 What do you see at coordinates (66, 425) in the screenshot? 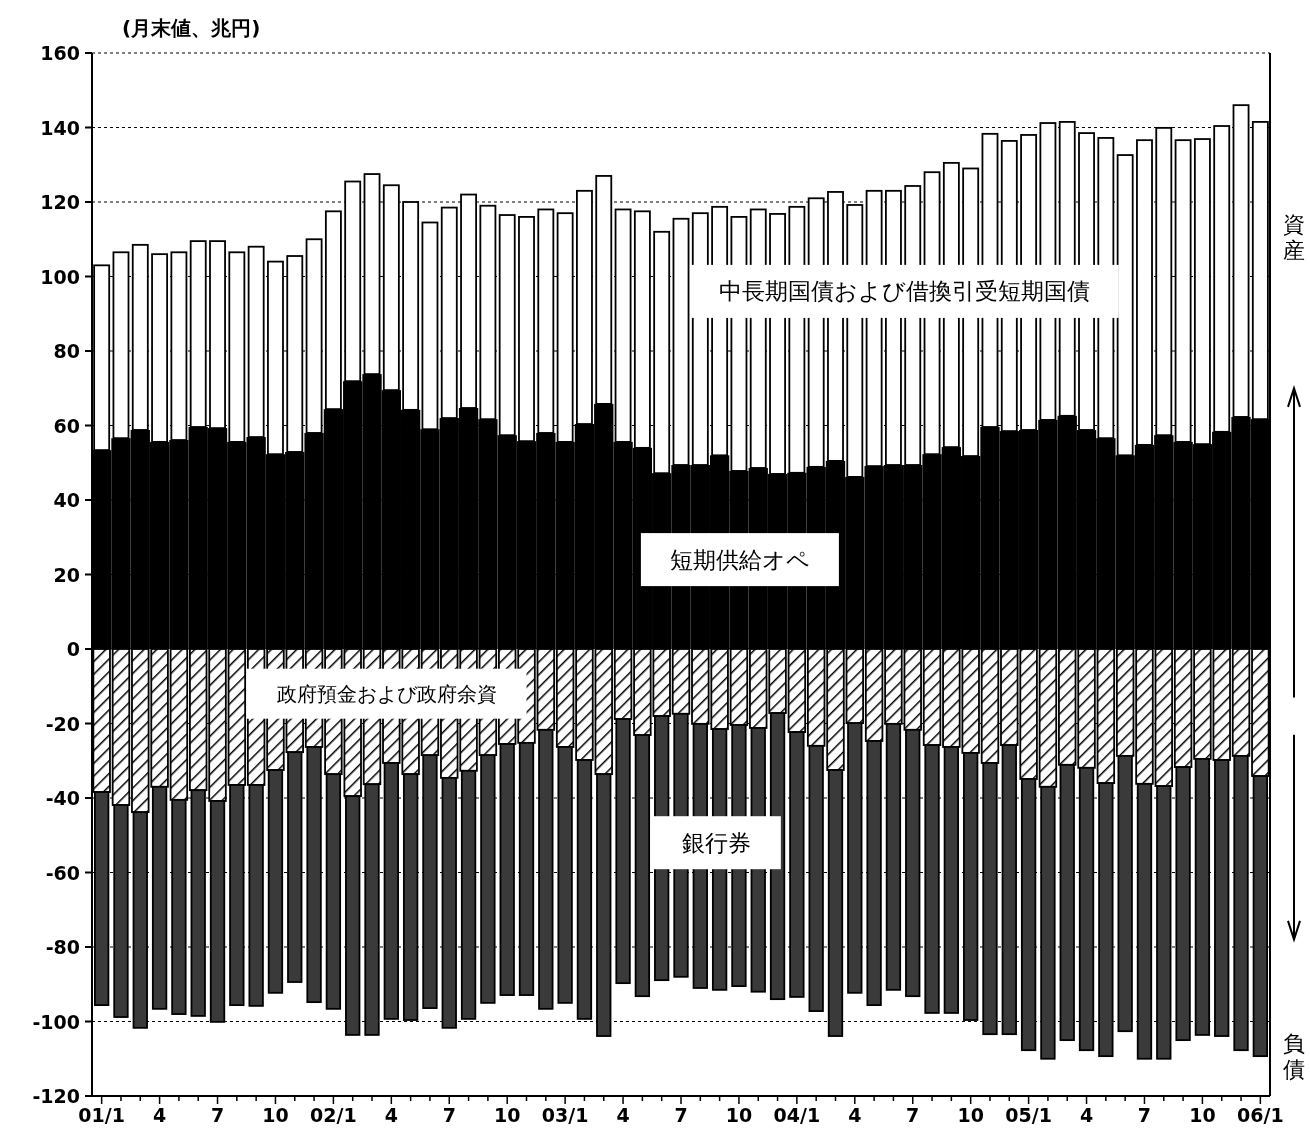
I see `y-tick-label: 60` at bounding box center [66, 425].